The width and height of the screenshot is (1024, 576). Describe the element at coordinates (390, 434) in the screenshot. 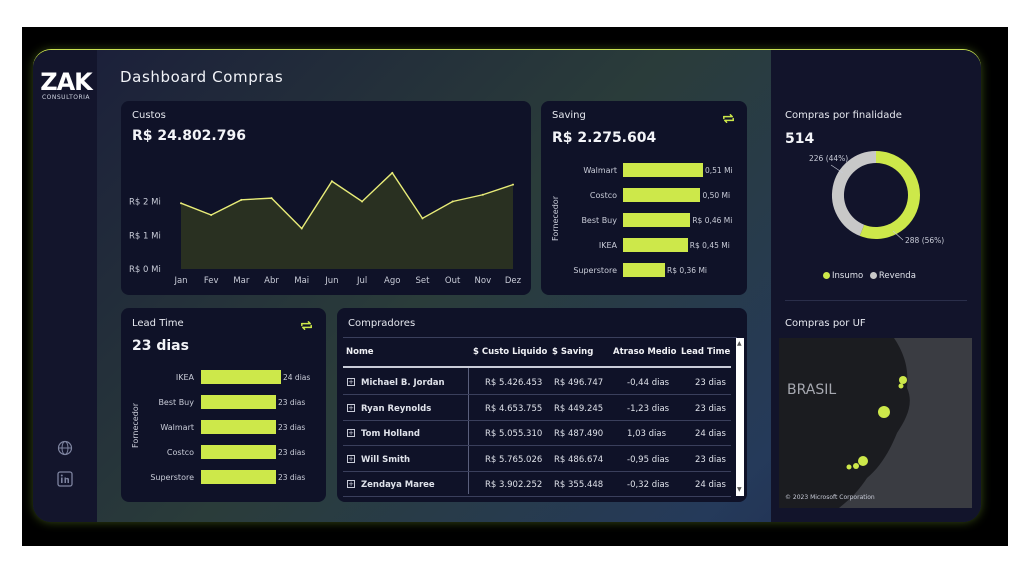

I see `table-cell: Tom Holland` at that location.